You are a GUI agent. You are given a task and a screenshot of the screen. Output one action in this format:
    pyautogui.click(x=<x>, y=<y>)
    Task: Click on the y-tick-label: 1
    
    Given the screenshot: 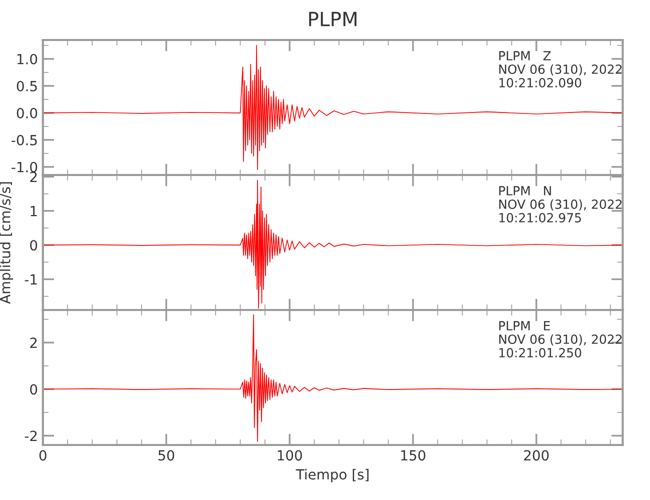 What is the action you would take?
    pyautogui.click(x=33, y=211)
    